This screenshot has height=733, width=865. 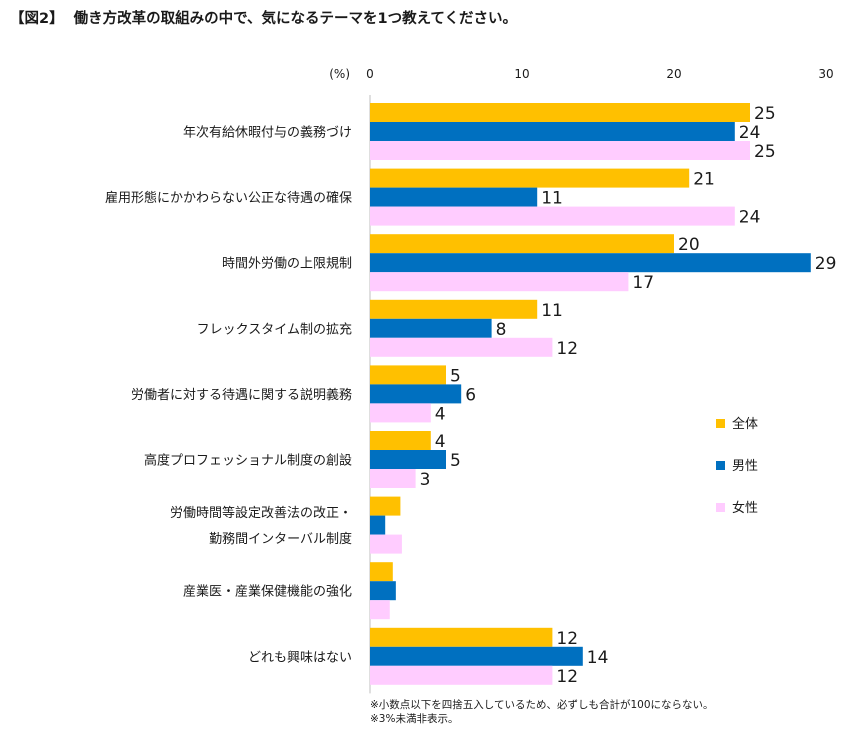 What do you see at coordinates (745, 424) in the screenshot?
I see `legend-label: 全体` at bounding box center [745, 424].